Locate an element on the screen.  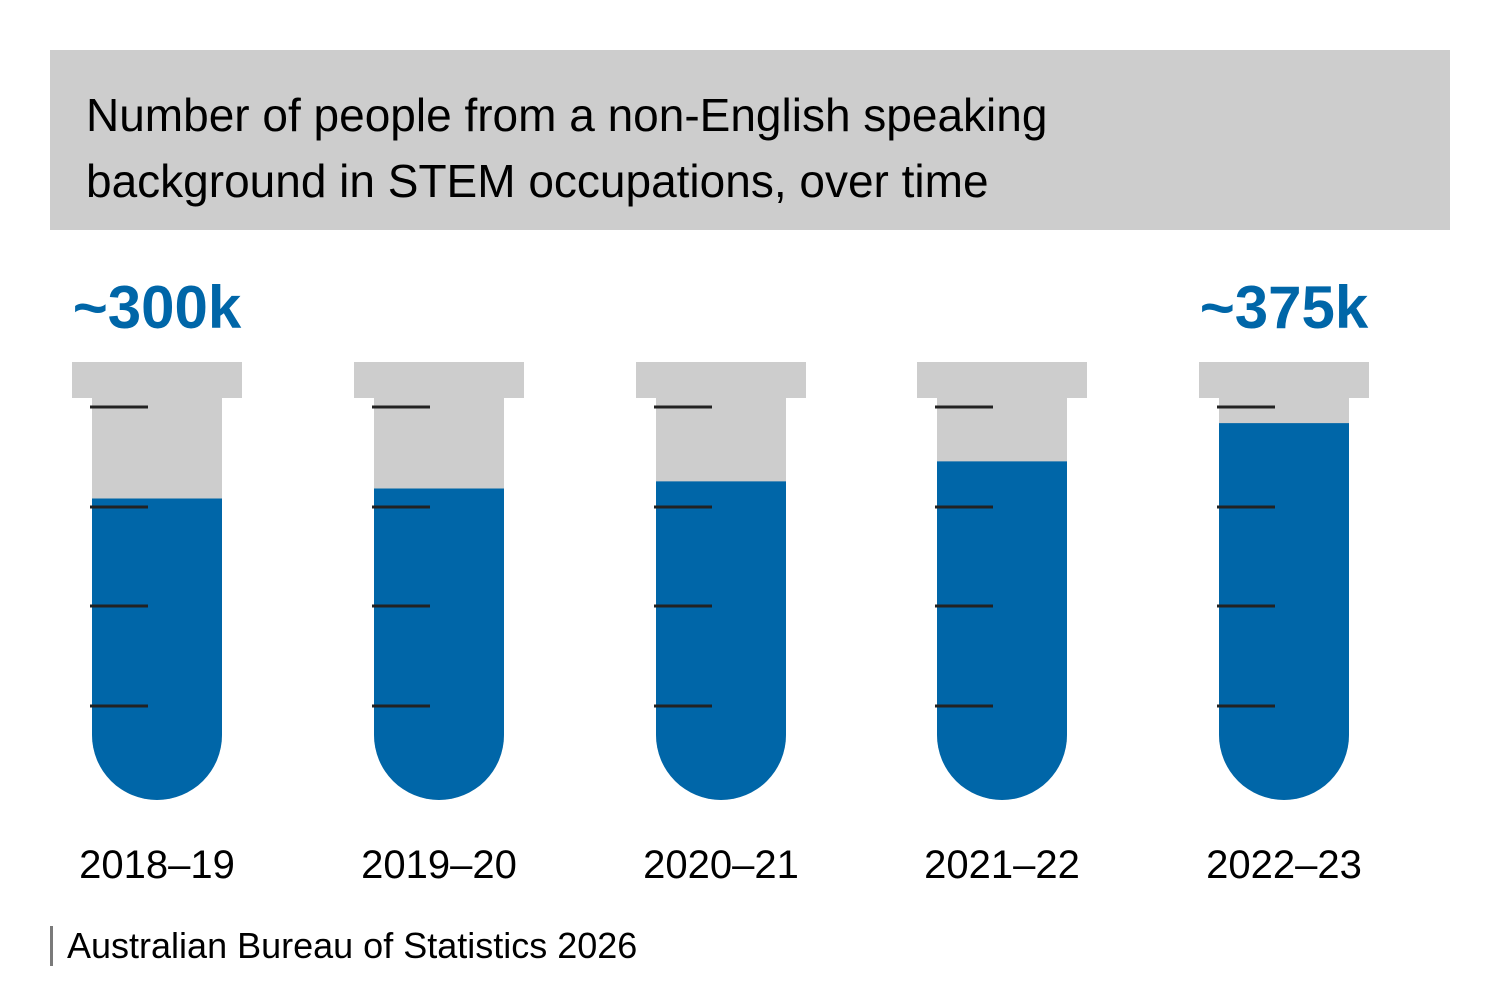
data-label: ~300k is located at coordinates (157, 307).